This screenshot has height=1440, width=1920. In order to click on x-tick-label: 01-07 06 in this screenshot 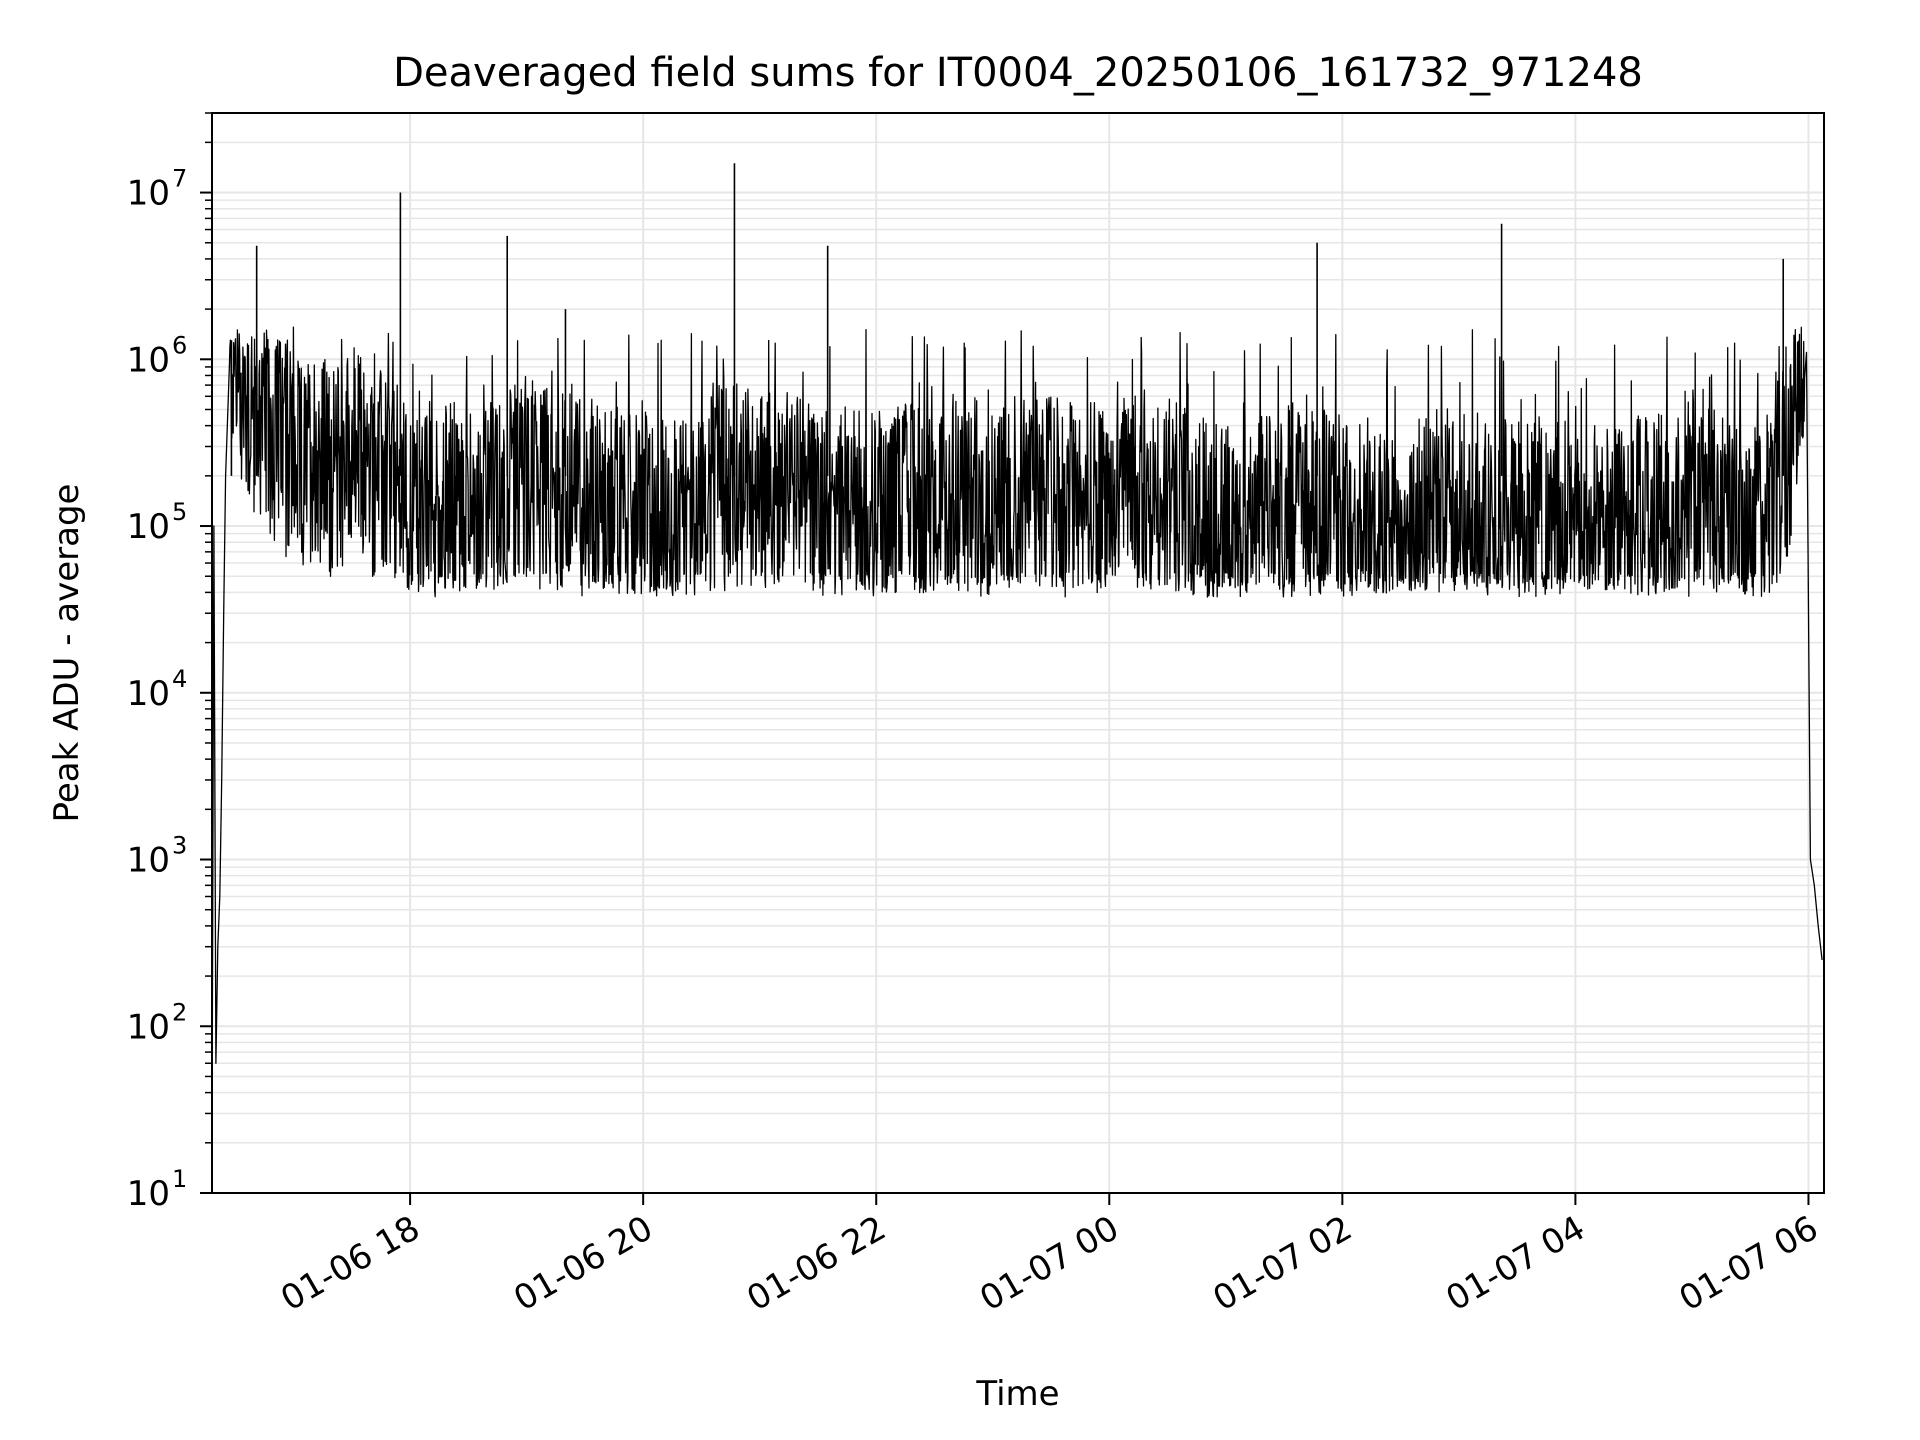, I will do `click(1749, 1263)`.